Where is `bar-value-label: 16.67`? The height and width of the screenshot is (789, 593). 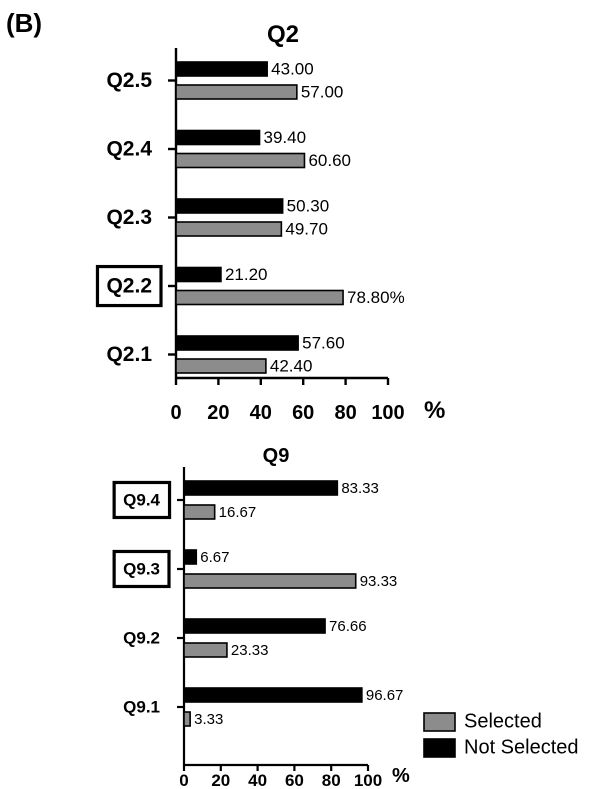 bar-value-label: 16.67 is located at coordinates (238, 512).